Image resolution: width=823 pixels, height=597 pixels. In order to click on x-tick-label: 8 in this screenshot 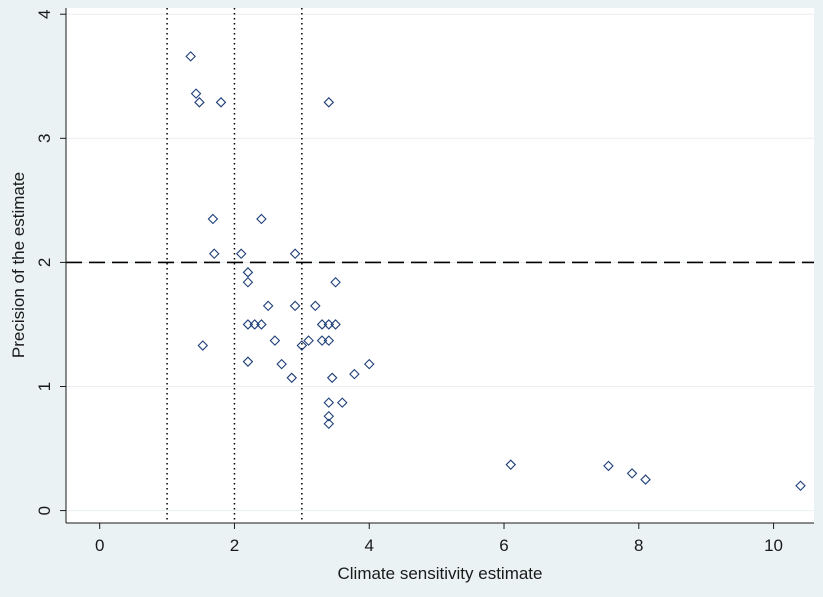, I will do `click(638, 545)`.